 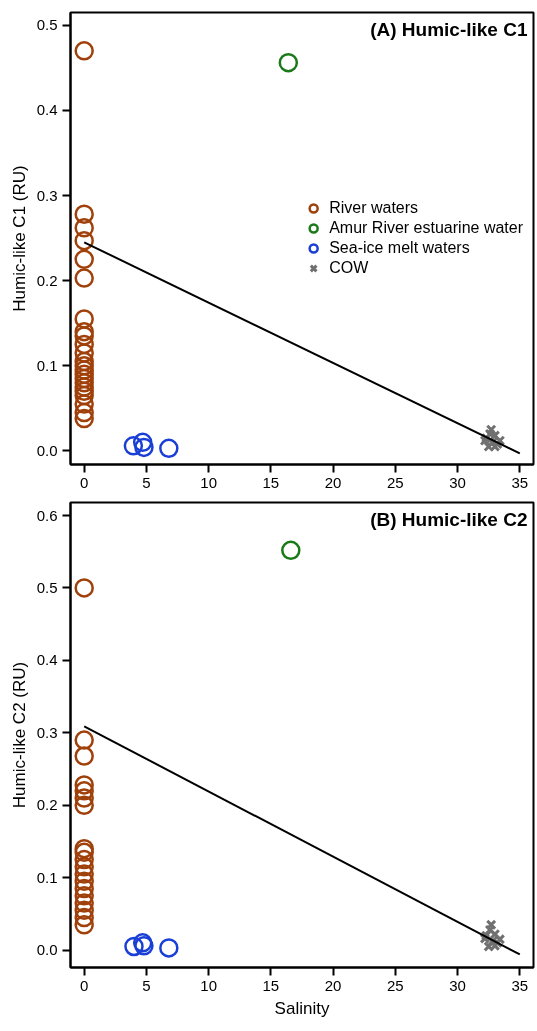 What do you see at coordinates (374, 208) in the screenshot?
I see `legend-label: River waters` at bounding box center [374, 208].